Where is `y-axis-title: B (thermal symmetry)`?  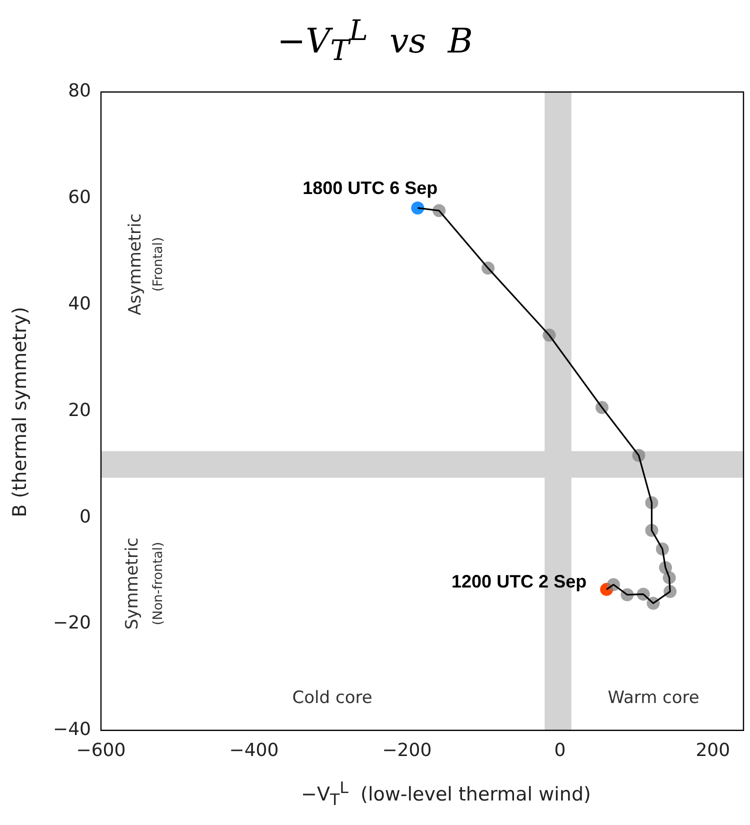 y-axis-title: B (thermal symmetry) is located at coordinates (20, 412).